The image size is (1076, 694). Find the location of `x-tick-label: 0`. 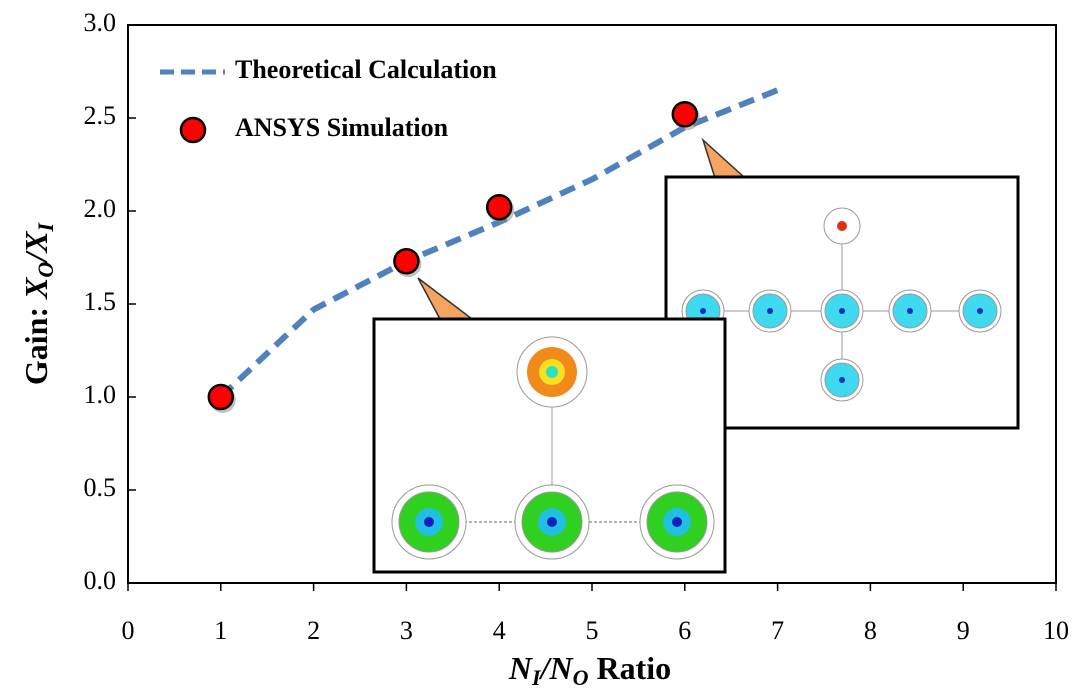

x-tick-label: 0 is located at coordinates (128, 630).